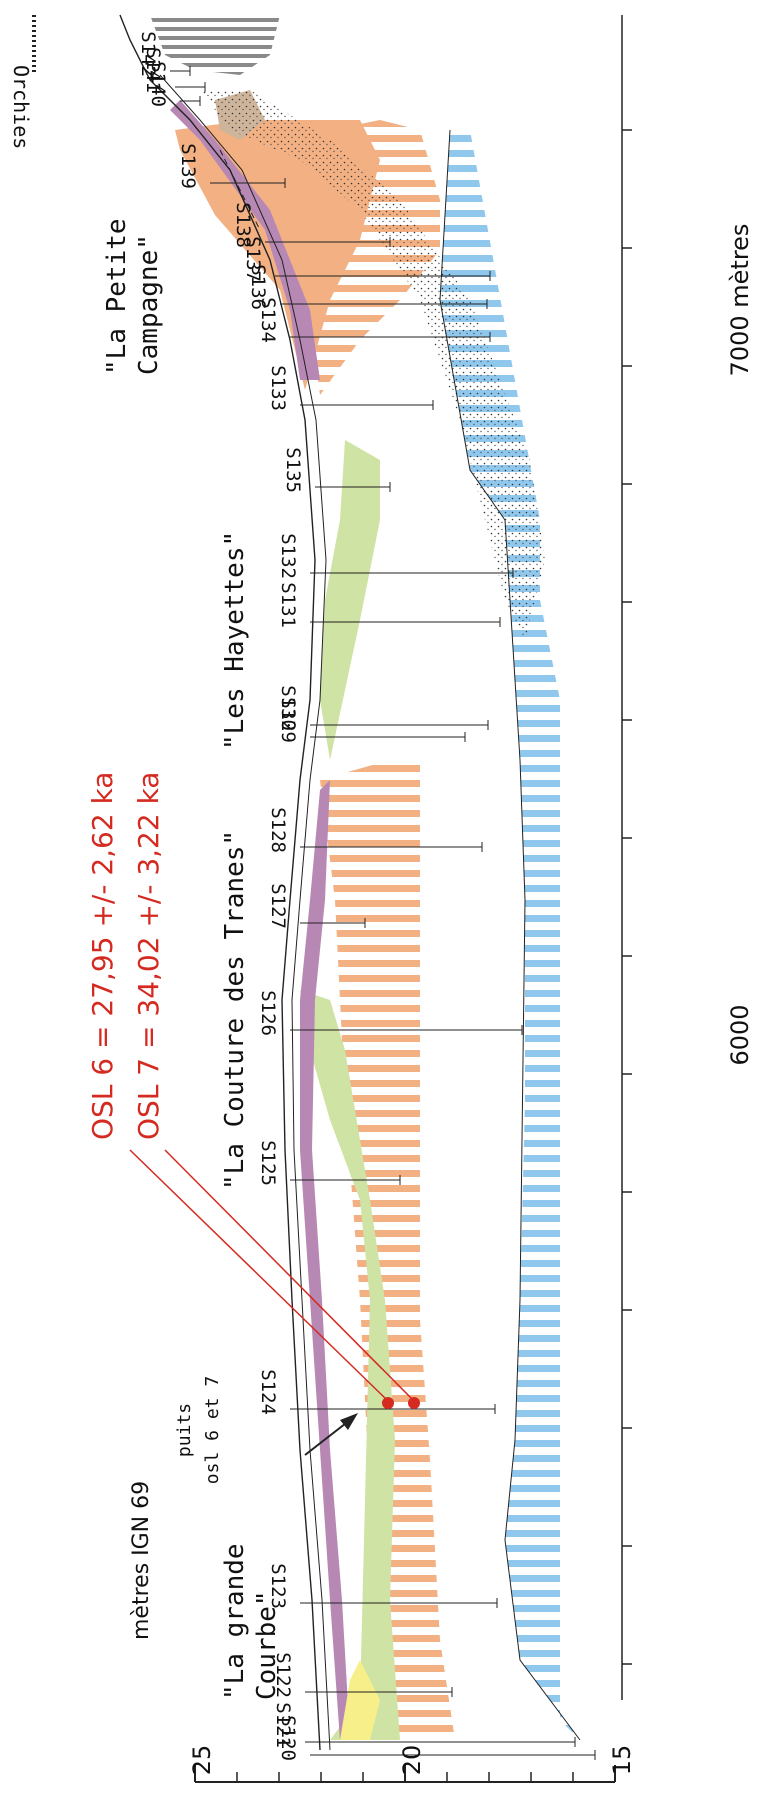 This screenshot has width=767, height=1794. What do you see at coordinates (372, 365) in the screenshot?
I see `dotted-unit` at bounding box center [372, 365].